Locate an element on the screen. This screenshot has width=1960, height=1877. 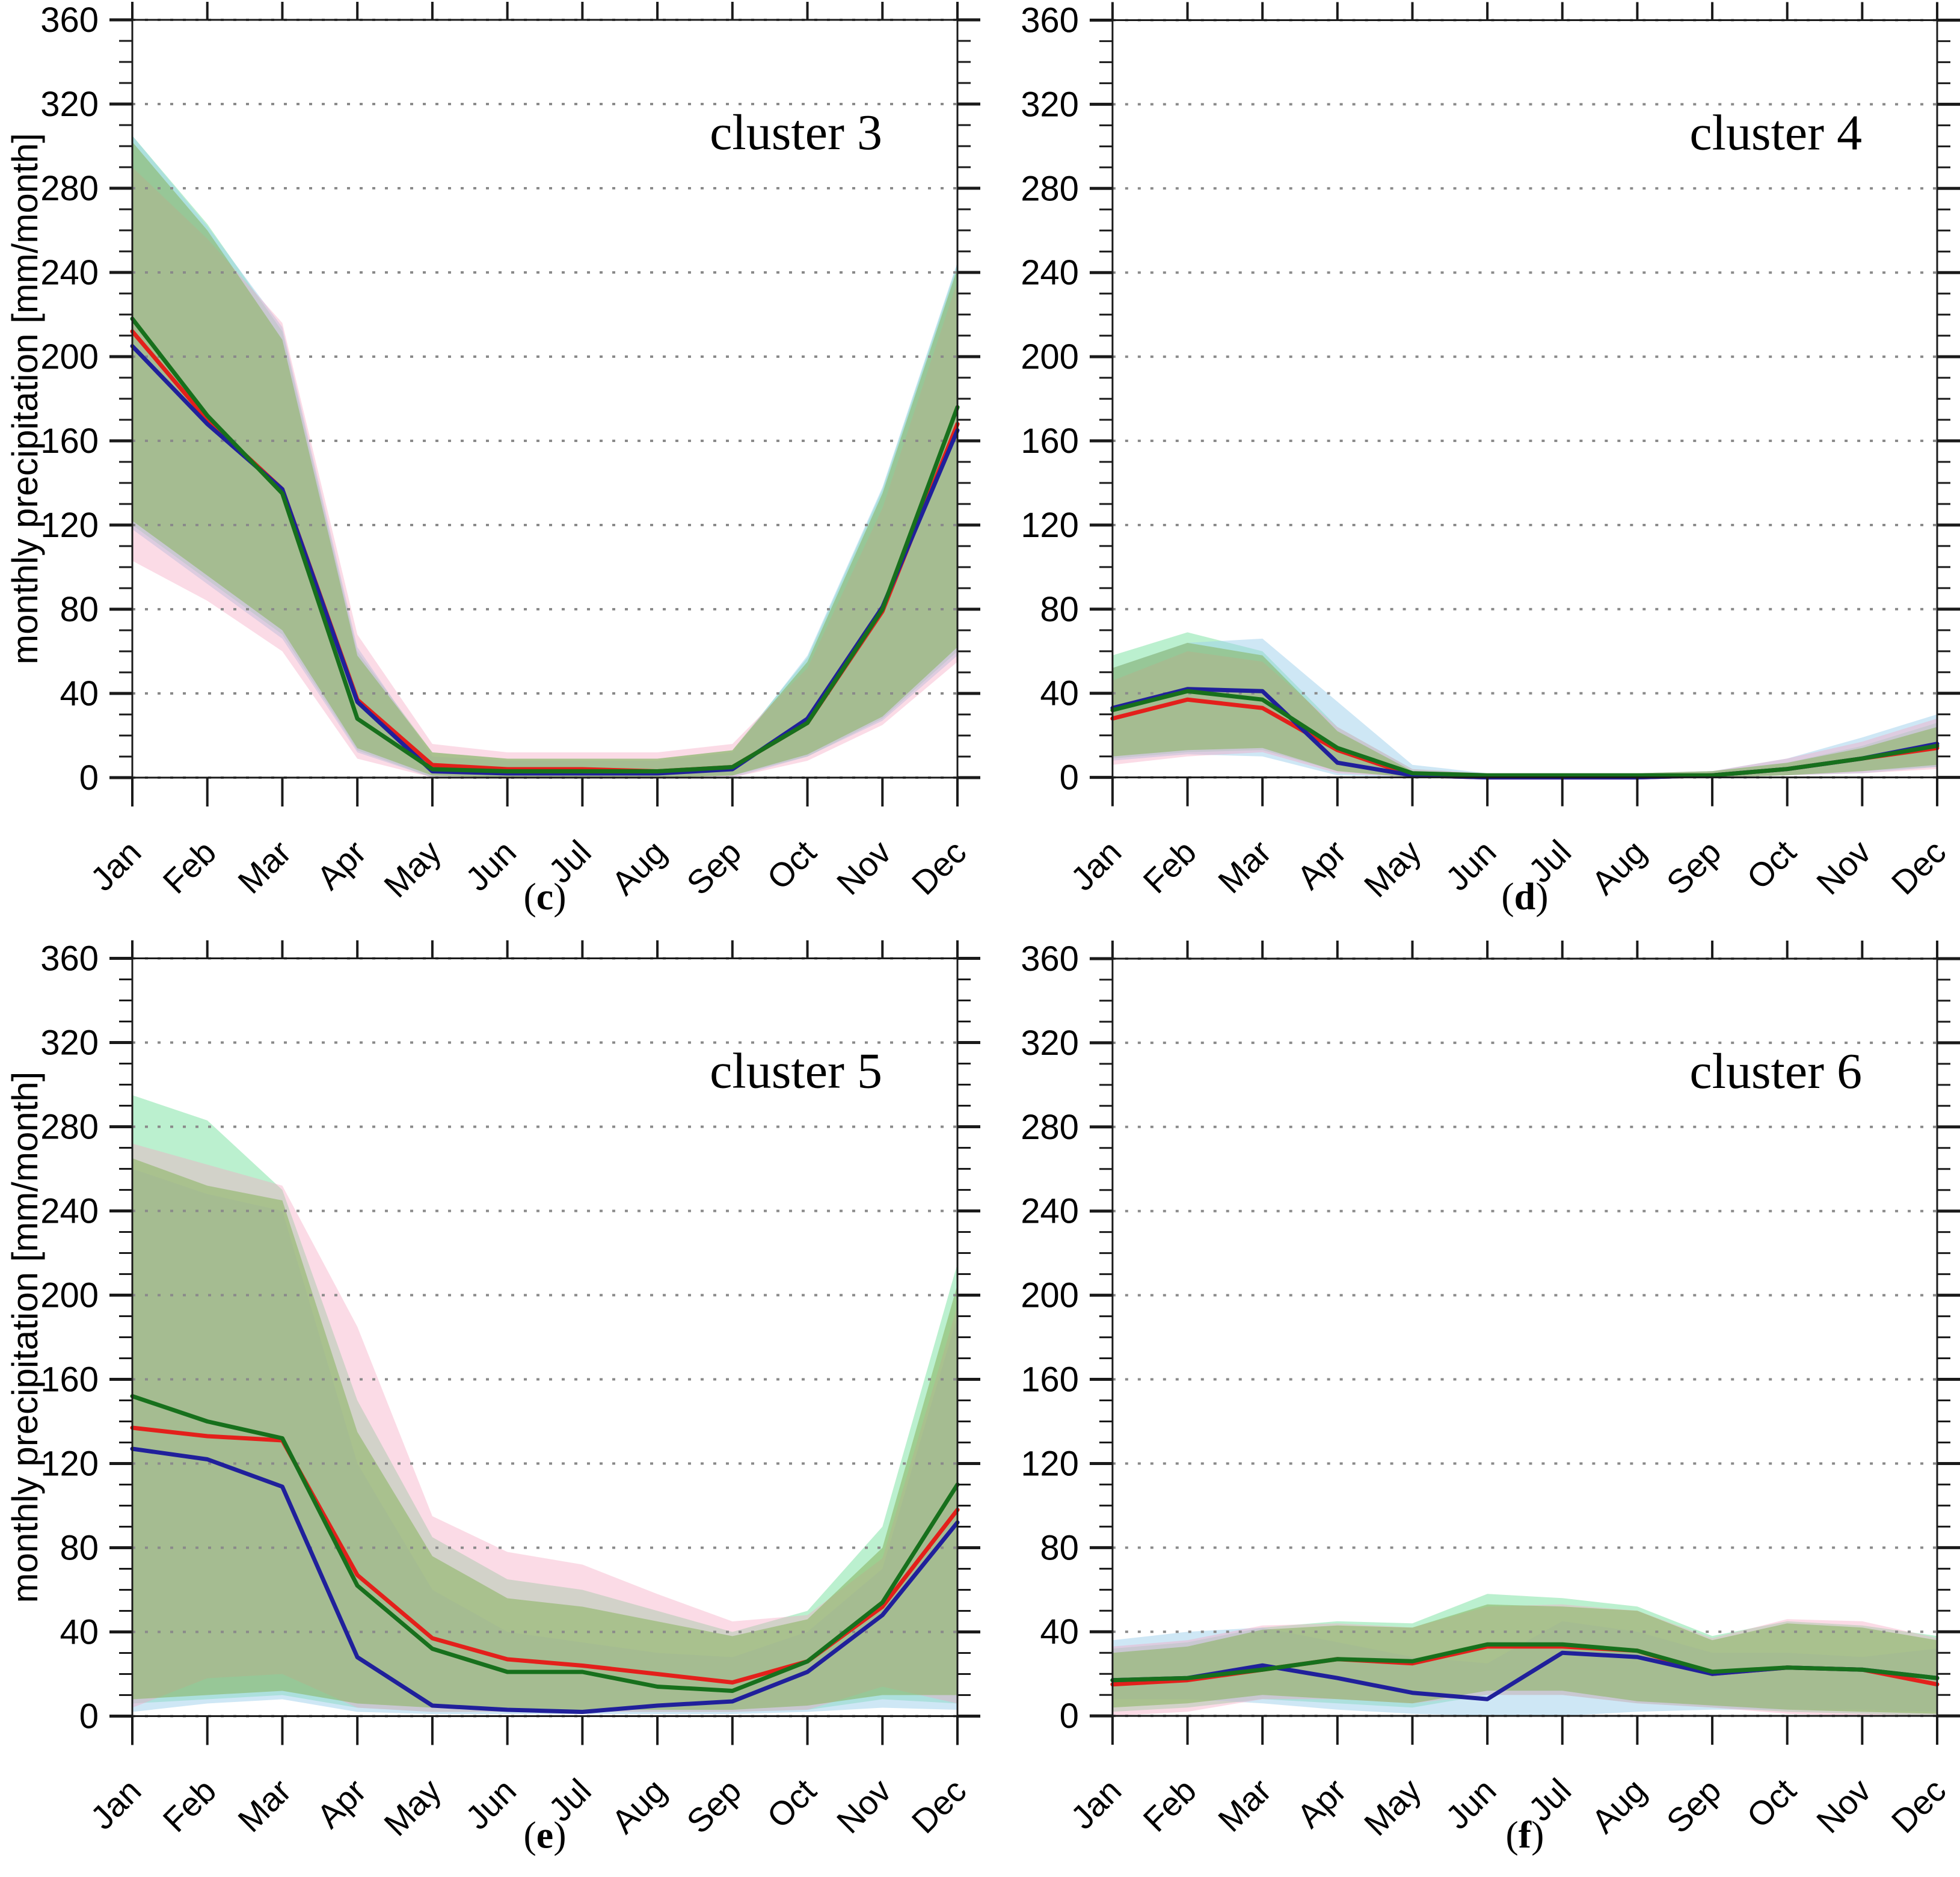
y-tick-label: 40 is located at coordinates (1059, 694).